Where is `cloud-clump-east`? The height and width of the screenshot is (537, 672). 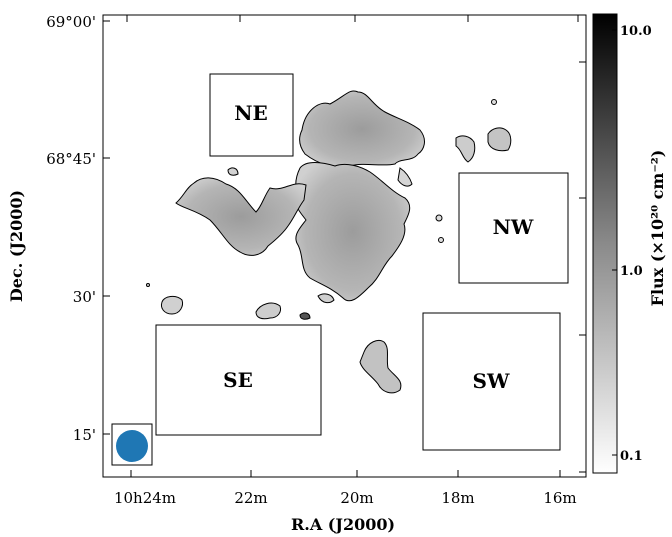
cloud-clump-east is located at coordinates (465, 149).